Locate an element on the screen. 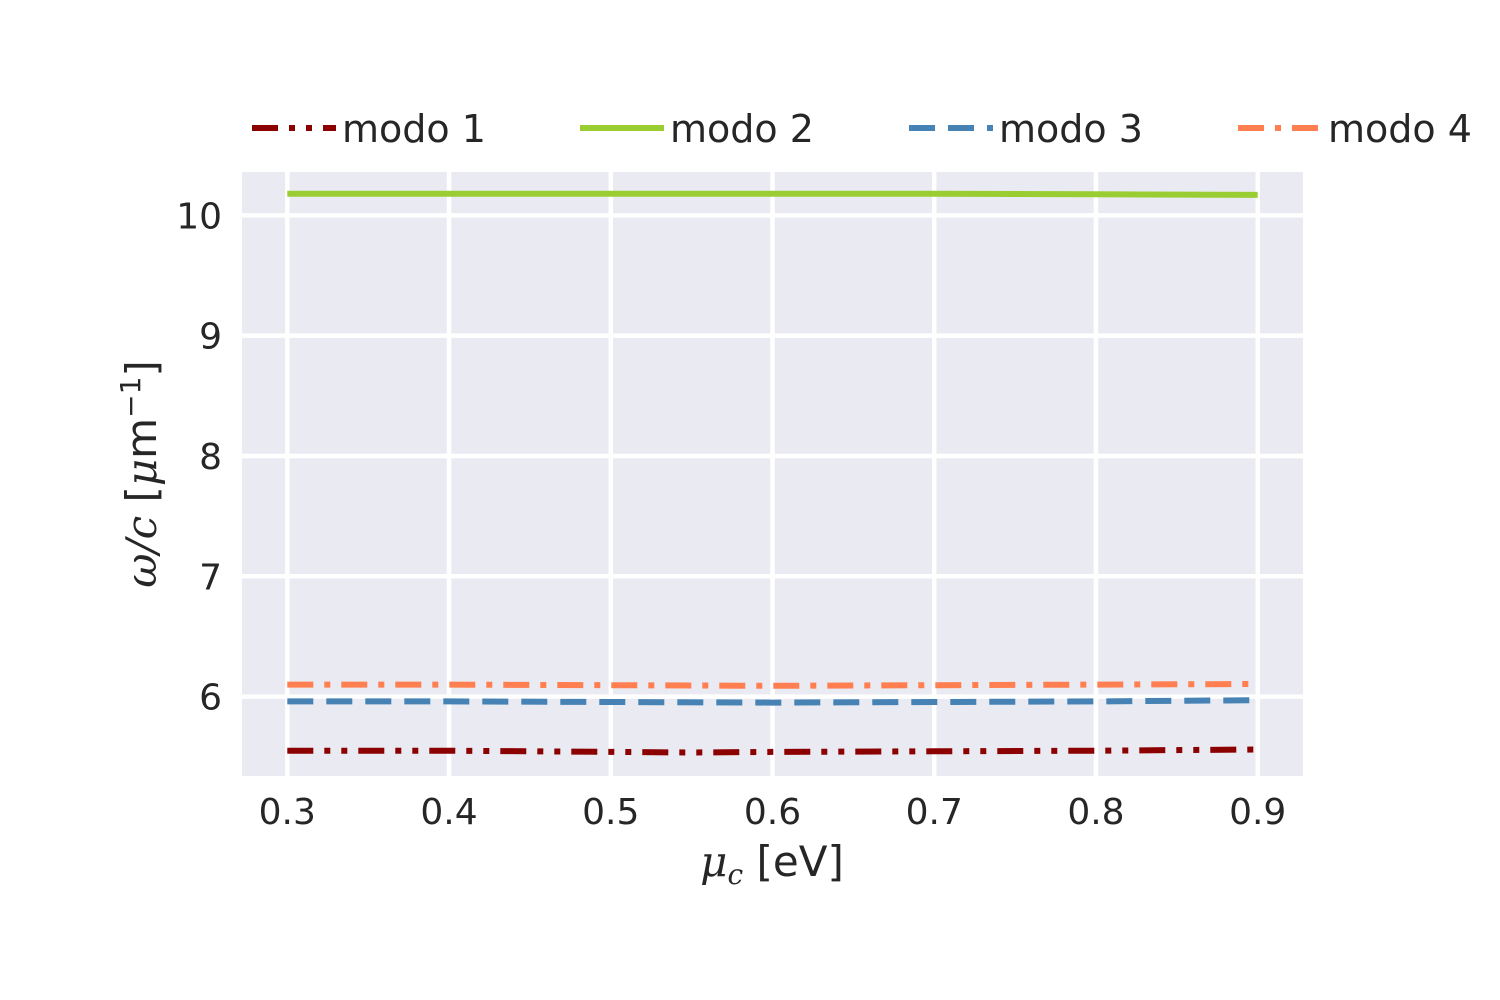 The height and width of the screenshot is (1000, 1500). legend: modo 1 modo 2 modo 3 modo 4 is located at coordinates (862, 129).